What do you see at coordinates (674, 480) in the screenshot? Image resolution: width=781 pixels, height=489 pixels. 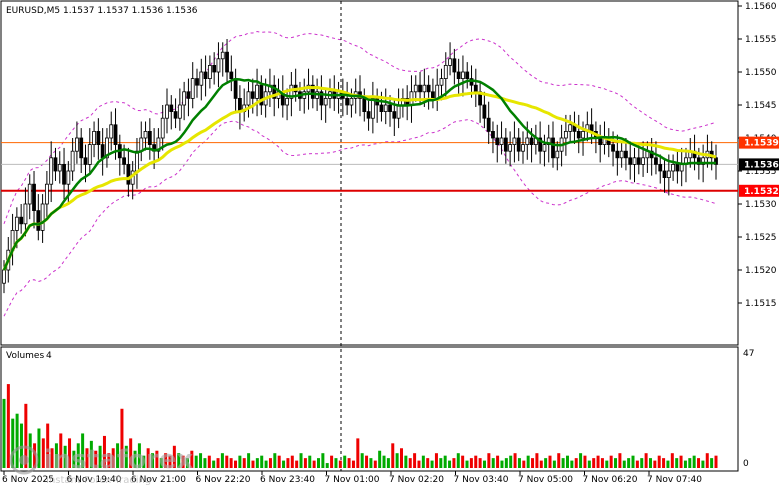 I see `time-tick-label: 7 Nov 07:40` at bounding box center [674, 480].